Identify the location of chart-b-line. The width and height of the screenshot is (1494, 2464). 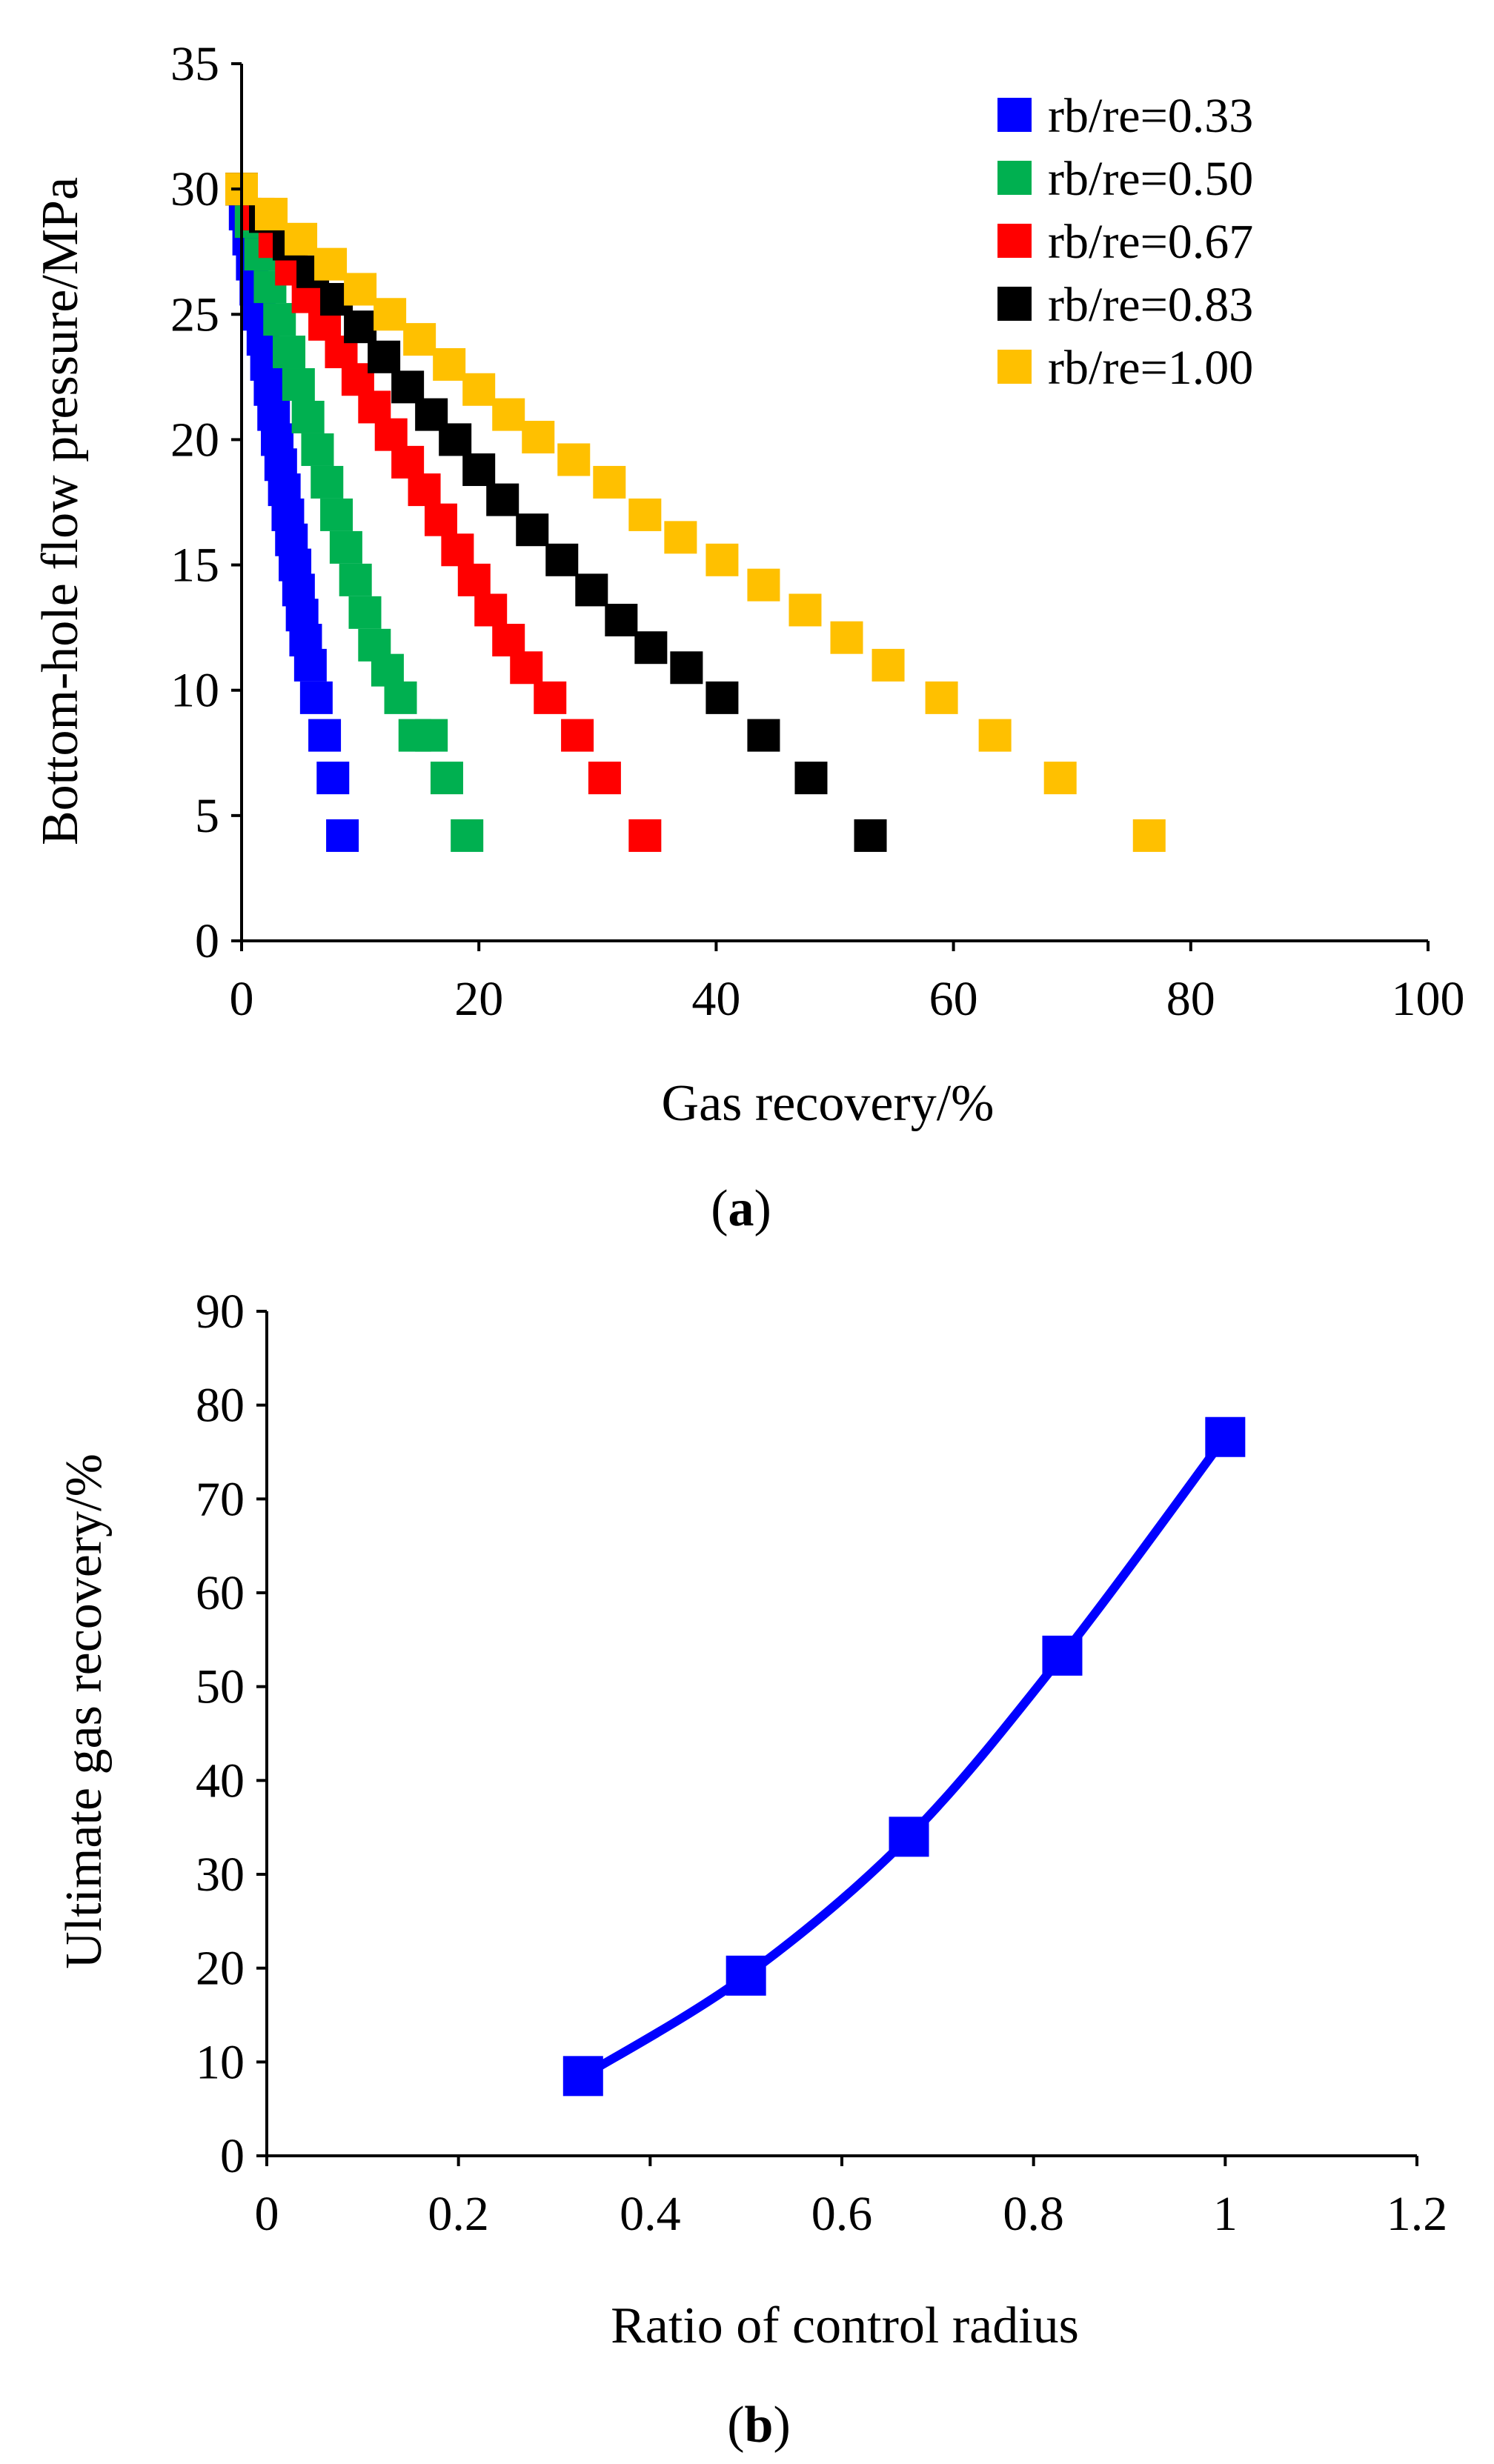
(904, 1757).